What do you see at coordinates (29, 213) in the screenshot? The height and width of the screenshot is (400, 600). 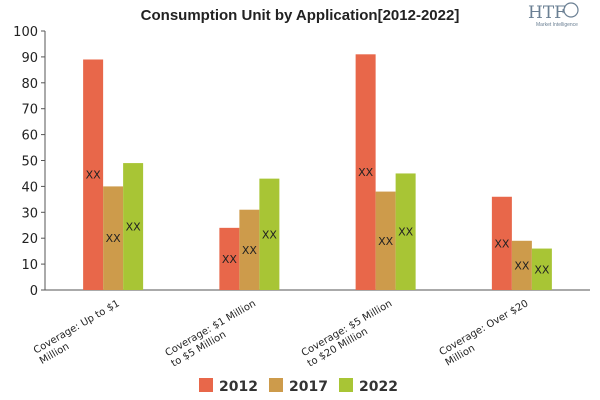 I see `y-tick-label: 30` at bounding box center [29, 213].